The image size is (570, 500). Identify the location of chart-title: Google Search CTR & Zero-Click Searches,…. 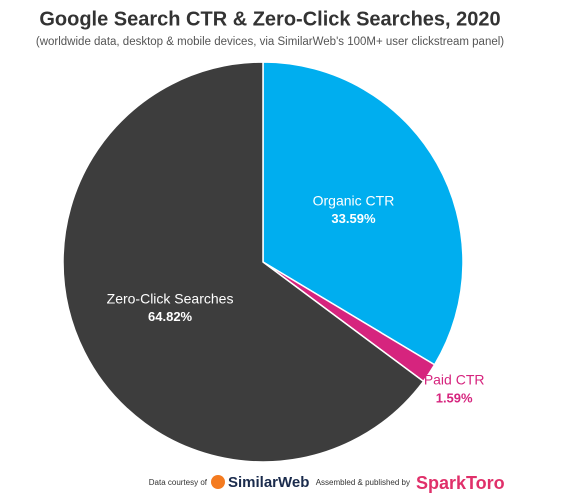
(269, 19).